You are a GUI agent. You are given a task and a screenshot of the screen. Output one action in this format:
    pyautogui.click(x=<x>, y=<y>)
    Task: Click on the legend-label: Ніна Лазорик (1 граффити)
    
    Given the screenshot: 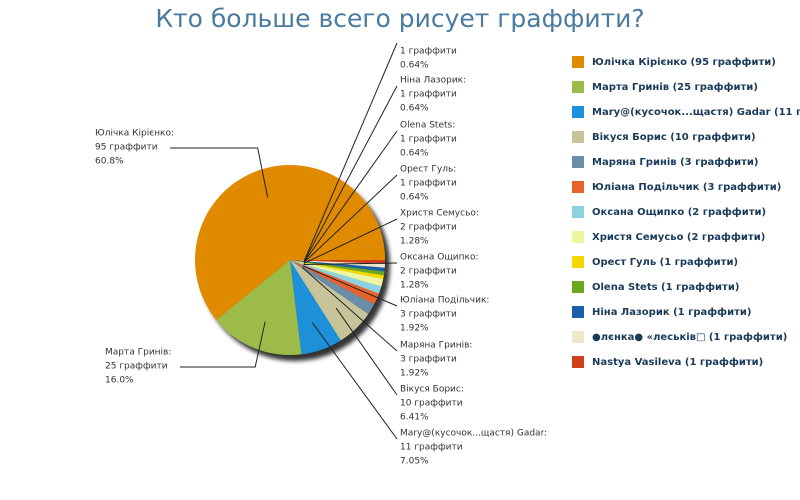 What is the action you would take?
    pyautogui.click(x=671, y=312)
    